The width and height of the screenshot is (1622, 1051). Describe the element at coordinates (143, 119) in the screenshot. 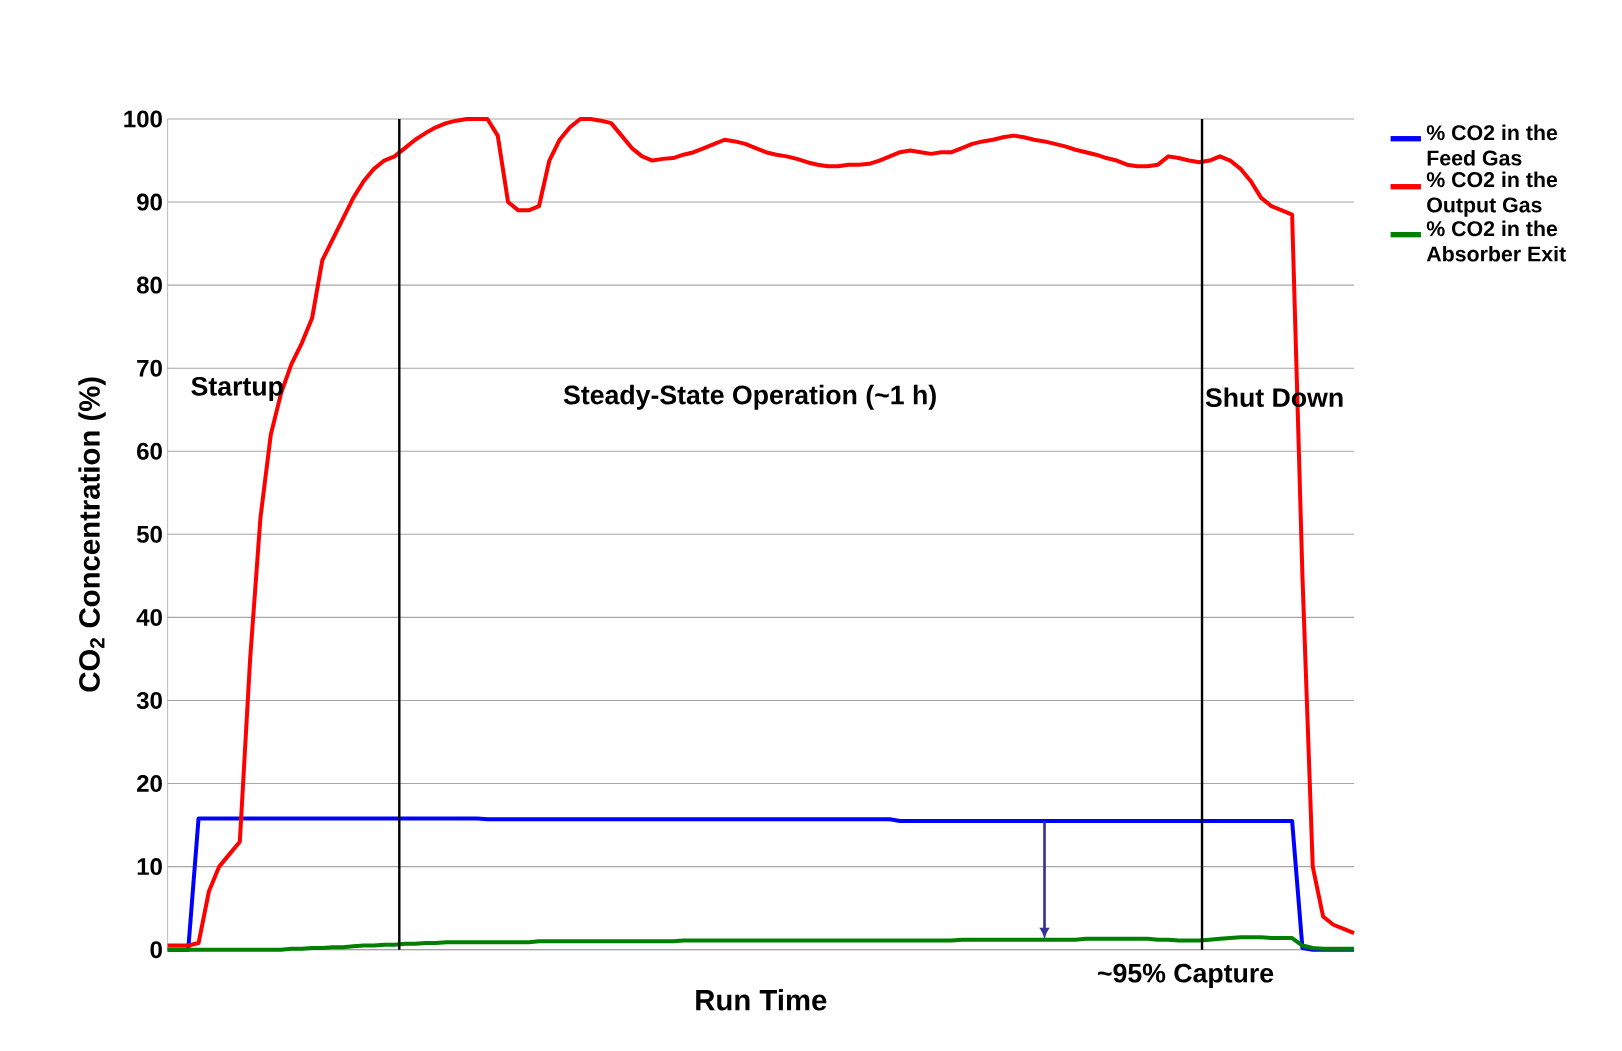

I see `y-tick-label: 100` at that location.